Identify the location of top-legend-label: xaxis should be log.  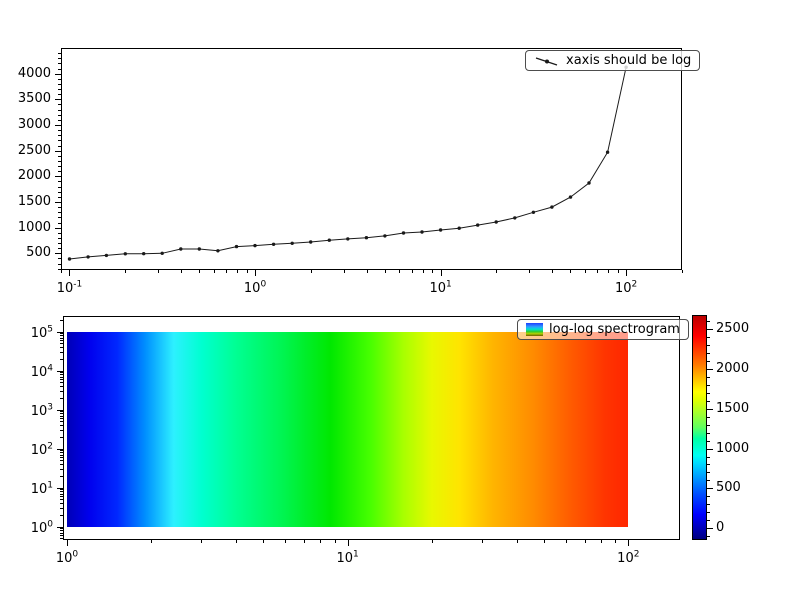
(629, 60).